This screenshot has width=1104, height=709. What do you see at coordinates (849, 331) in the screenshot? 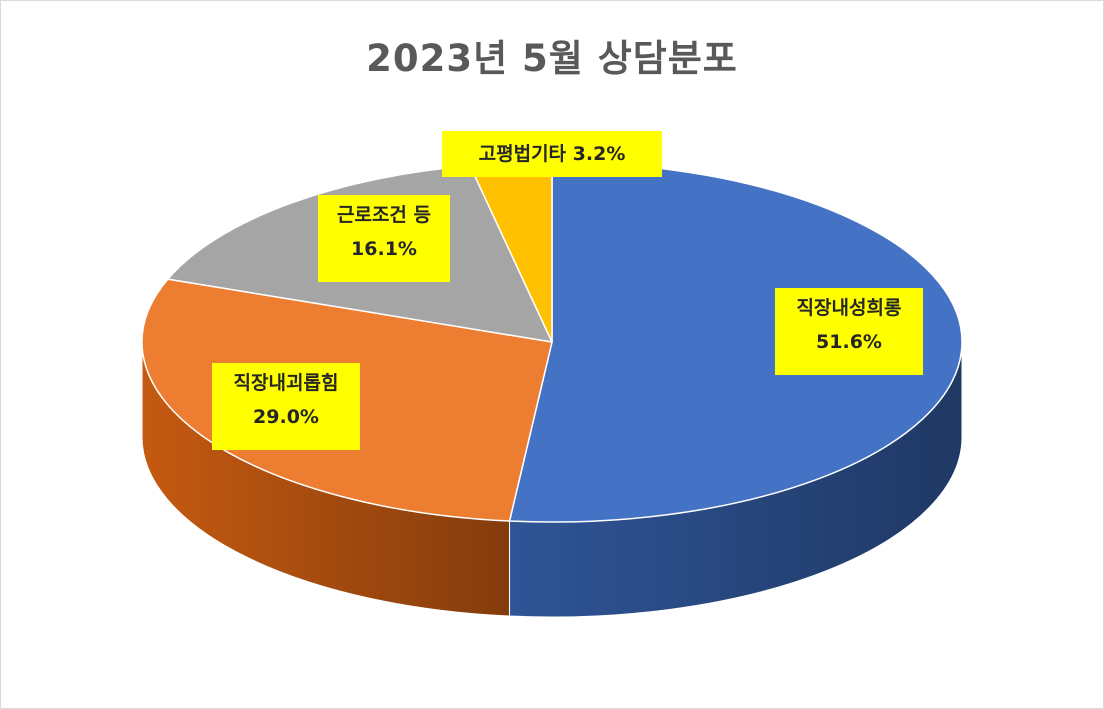
I see `data-label-sexual-harassment: 직장내성희롱 51.6%` at bounding box center [849, 331].